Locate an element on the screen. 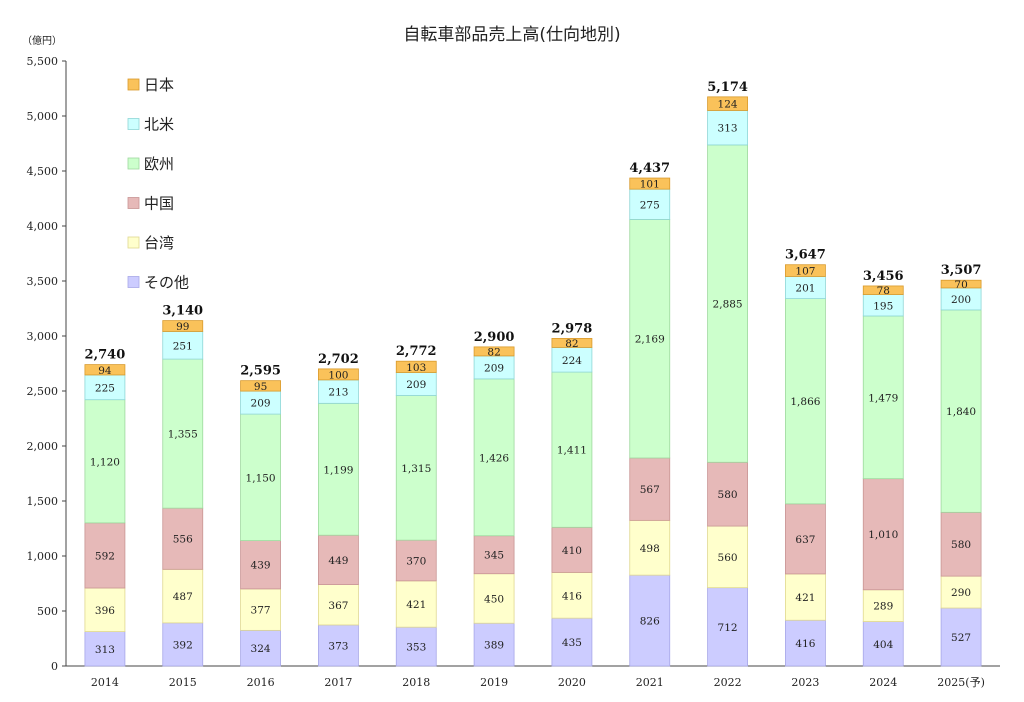 This screenshot has height=702, width=1024. bar-segment-label: 195 is located at coordinates (883, 306).